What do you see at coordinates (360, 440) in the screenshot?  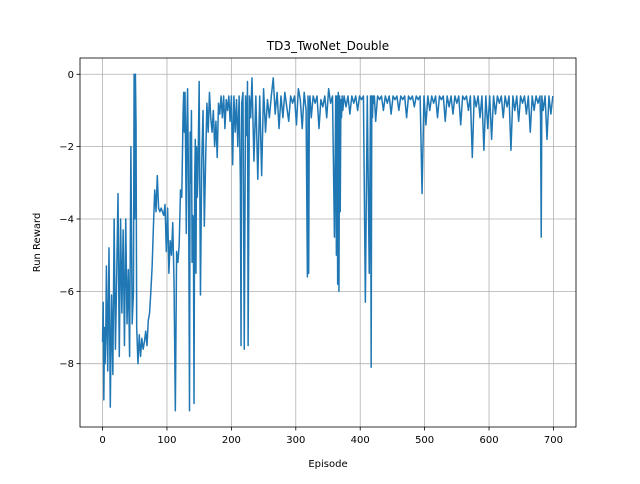 I see `x-tick-label: 400` at bounding box center [360, 440].